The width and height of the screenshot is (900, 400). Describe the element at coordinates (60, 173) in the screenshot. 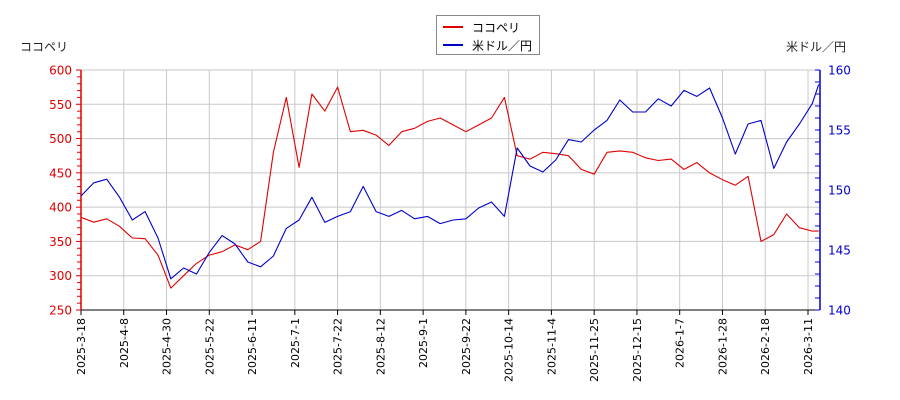

I see `left-axis-label: 450` at that location.